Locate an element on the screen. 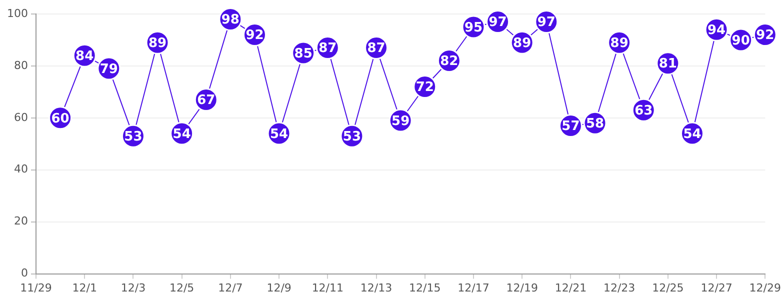 The height and width of the screenshot is (300, 784). x-tick-label: 12/29 is located at coordinates (765, 287).